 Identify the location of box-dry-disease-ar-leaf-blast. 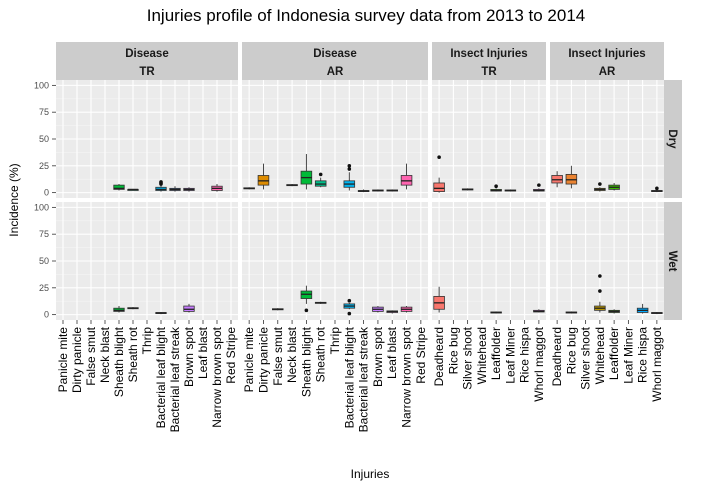
(392, 190).